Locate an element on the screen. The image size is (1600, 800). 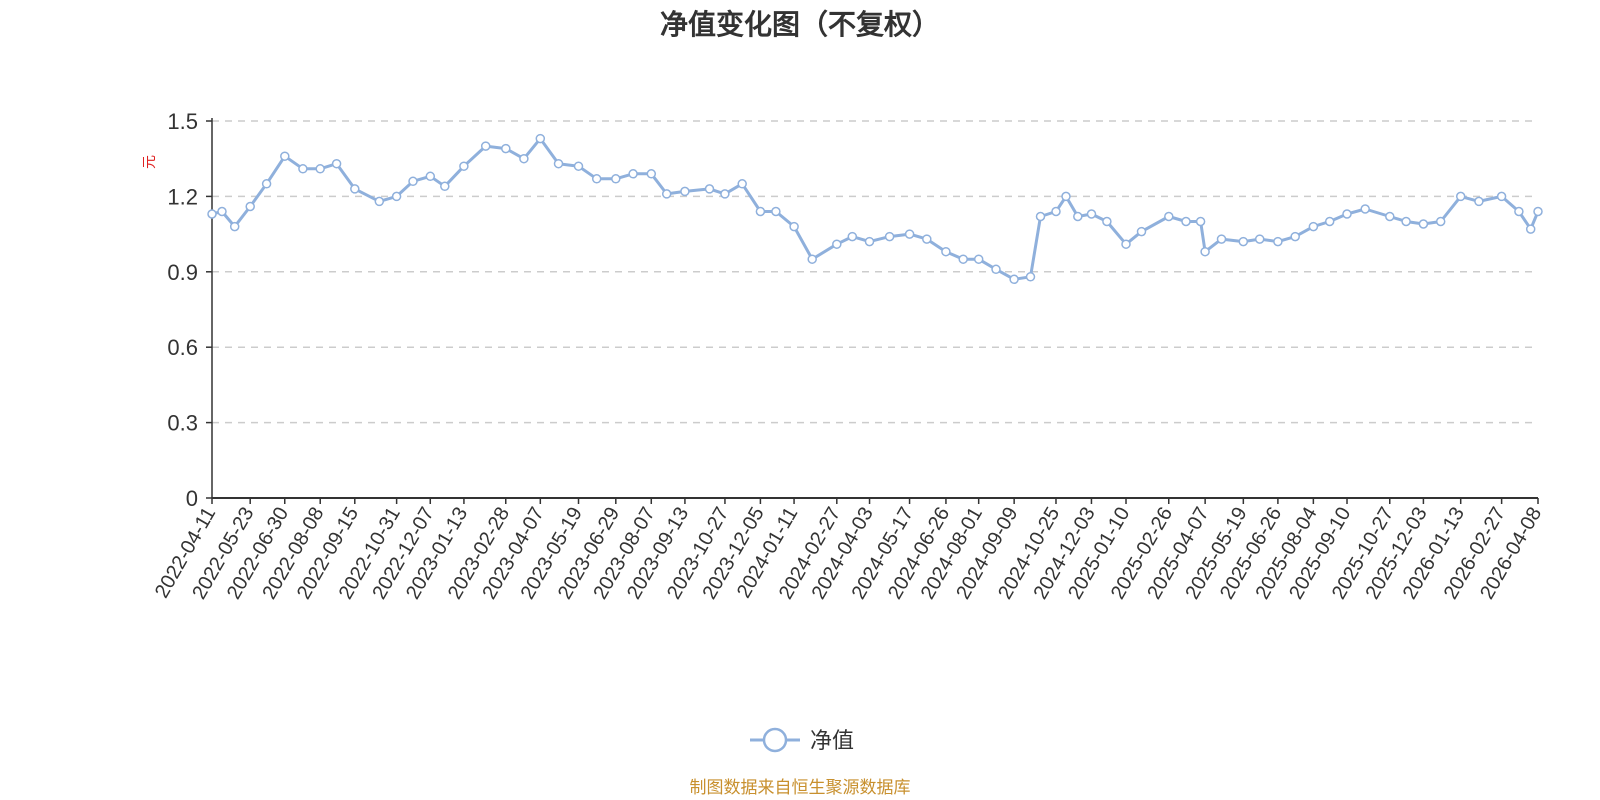
legend-marker is located at coordinates (775, 740).